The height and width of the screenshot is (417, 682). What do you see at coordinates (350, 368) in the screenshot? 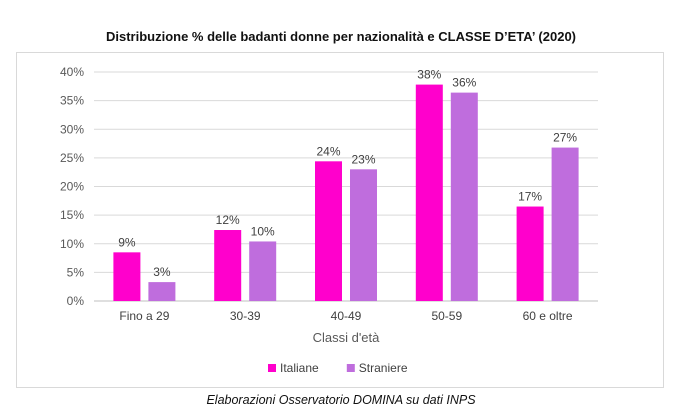
I see `legend-swatch-straniere` at bounding box center [350, 368].